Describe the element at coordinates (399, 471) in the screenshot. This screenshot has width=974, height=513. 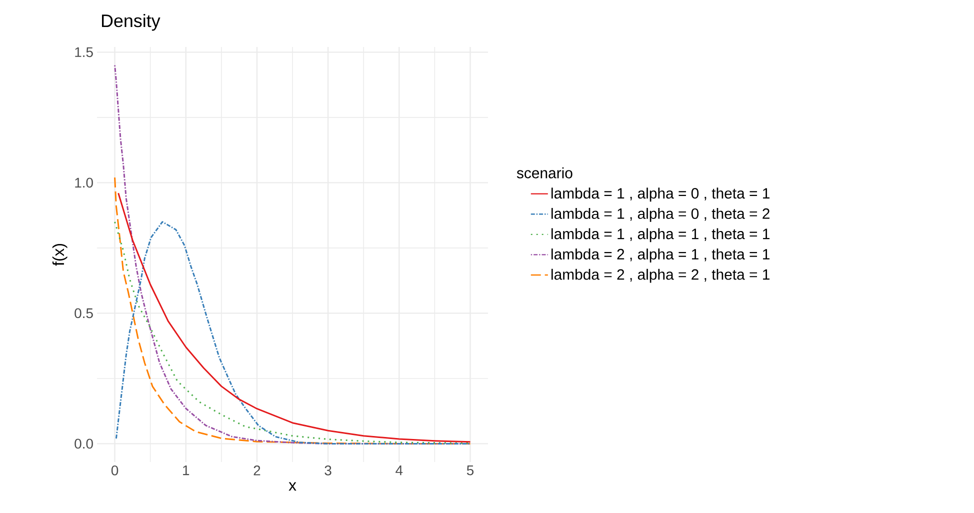
I see `x-tick-label: 4` at that location.